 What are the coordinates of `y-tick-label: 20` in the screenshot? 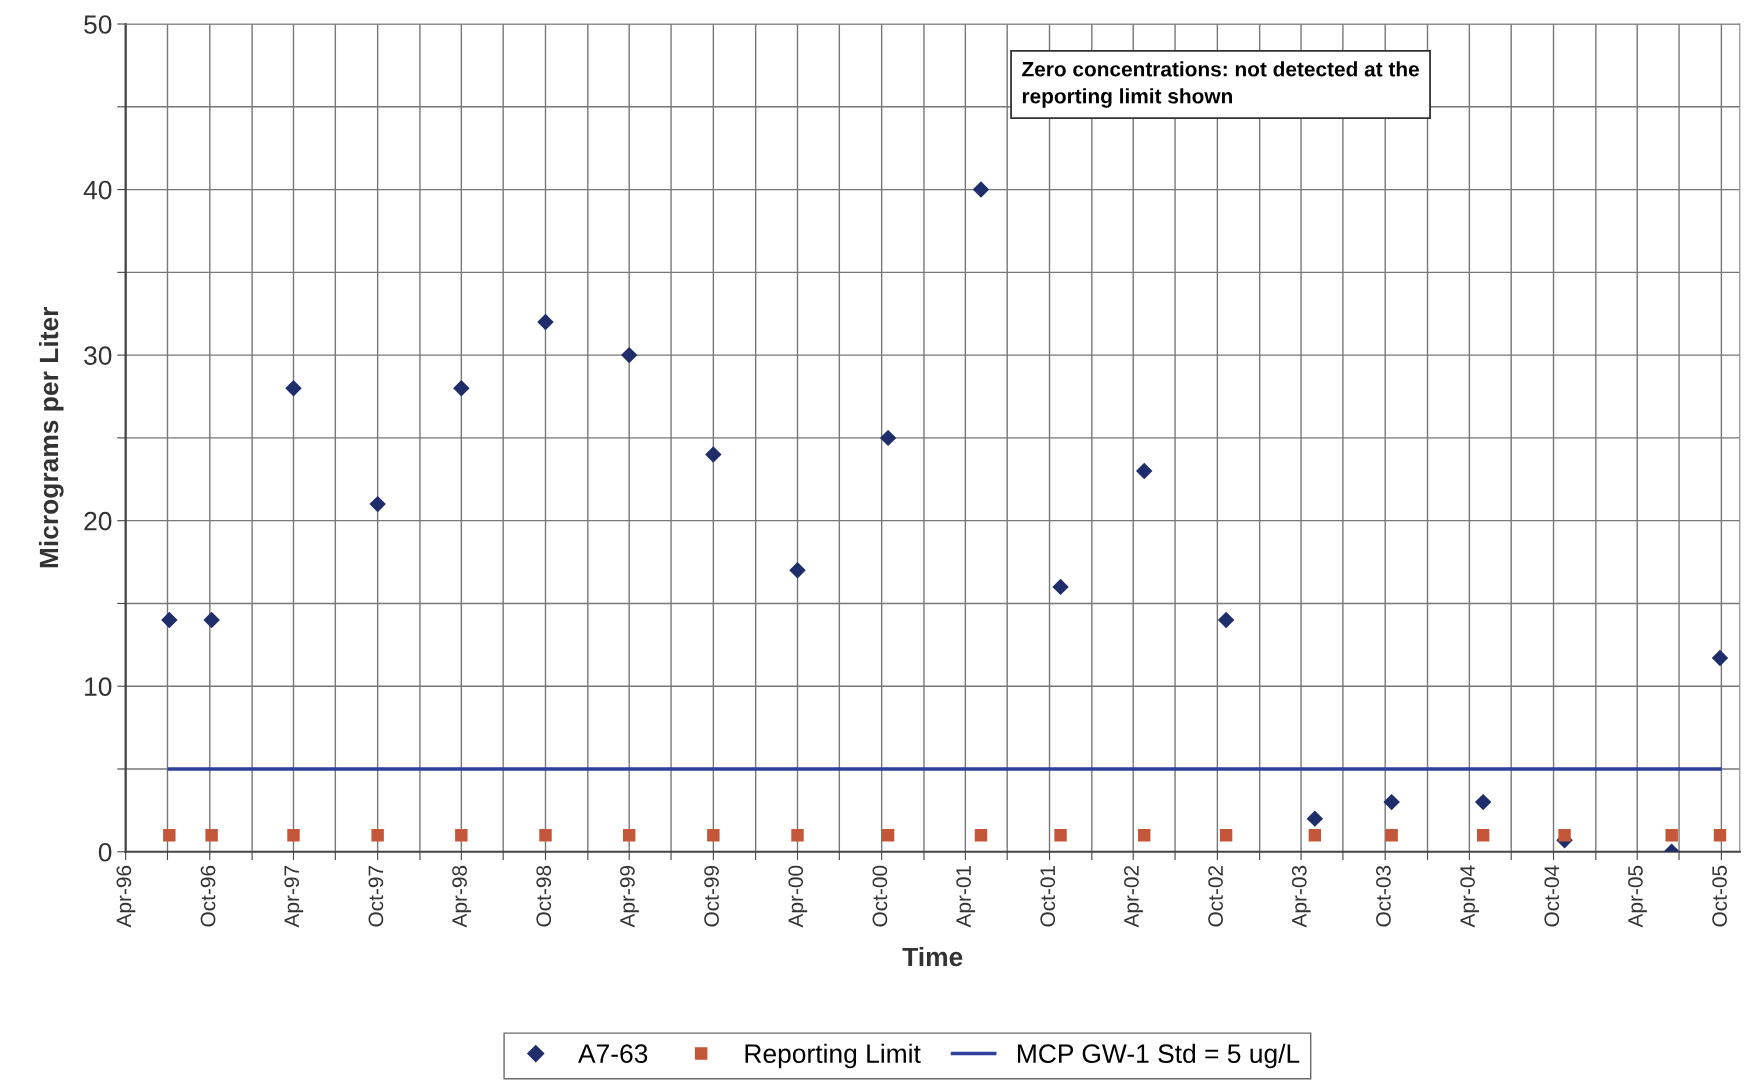 It's located at (98, 521).